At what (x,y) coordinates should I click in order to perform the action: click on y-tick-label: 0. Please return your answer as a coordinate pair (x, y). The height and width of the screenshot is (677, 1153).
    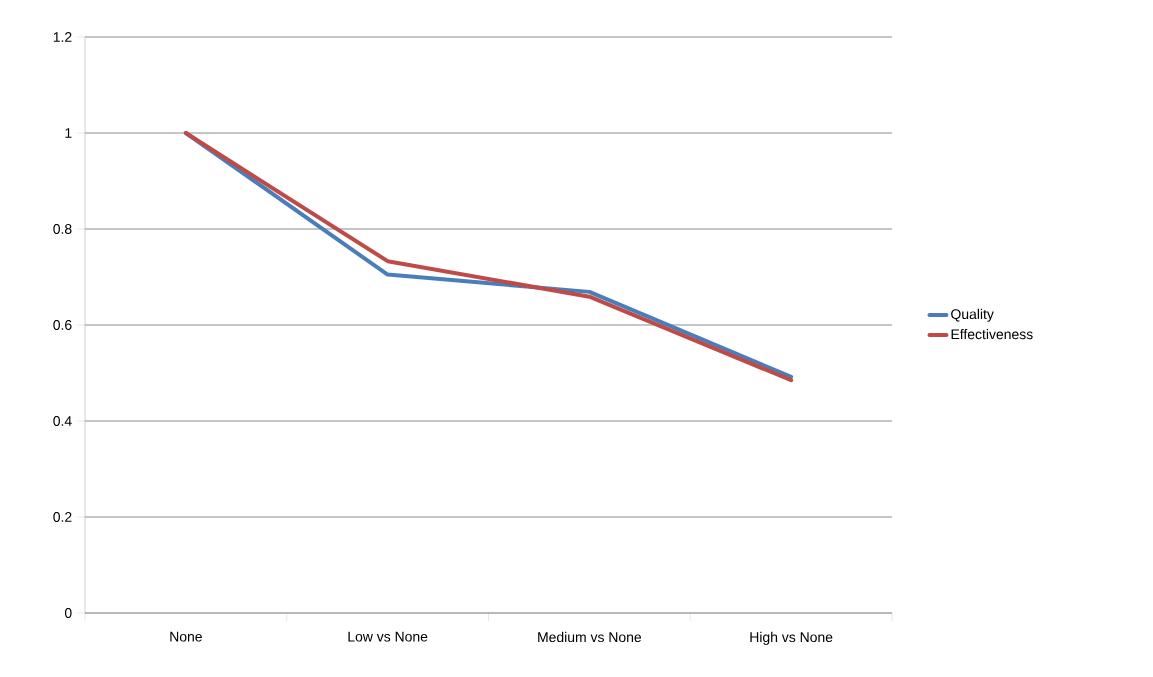
    Looking at the image, I should click on (68, 613).